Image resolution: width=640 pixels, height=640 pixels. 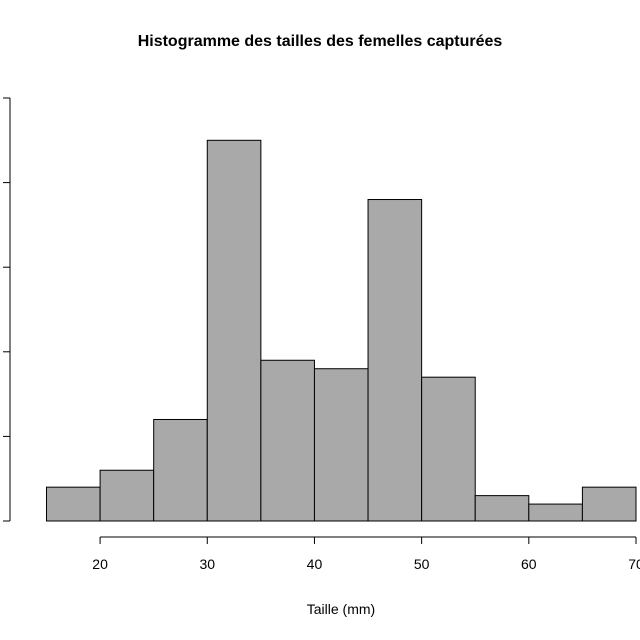 What do you see at coordinates (422, 564) in the screenshot?
I see `x-tick-label-3: 50` at bounding box center [422, 564].